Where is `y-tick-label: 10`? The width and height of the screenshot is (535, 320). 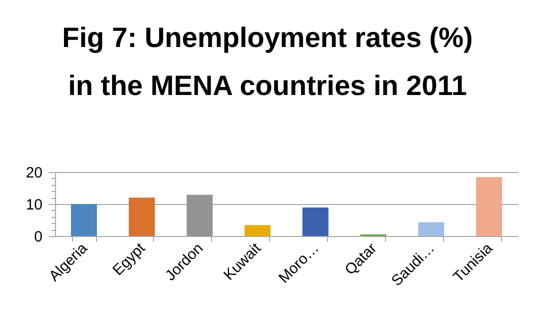 y-tick-label: 10 is located at coordinates (34, 205).